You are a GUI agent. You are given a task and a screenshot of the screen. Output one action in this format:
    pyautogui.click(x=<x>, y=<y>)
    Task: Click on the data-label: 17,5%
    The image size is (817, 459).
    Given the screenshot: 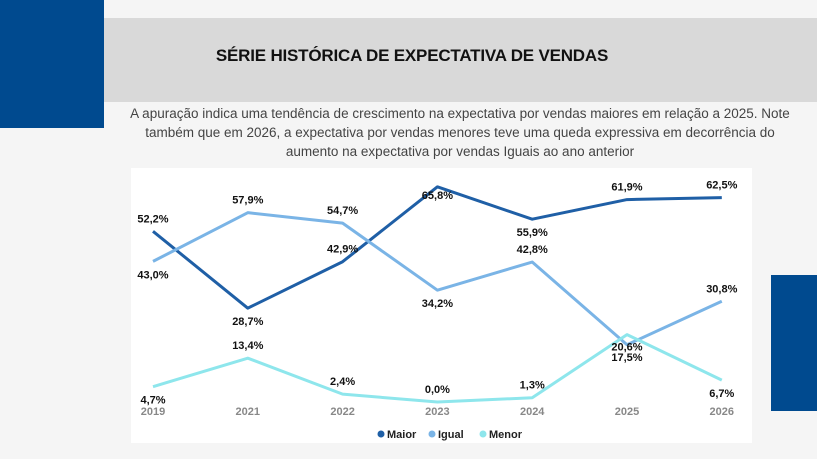 What is the action you would take?
    pyautogui.click(x=626, y=358)
    